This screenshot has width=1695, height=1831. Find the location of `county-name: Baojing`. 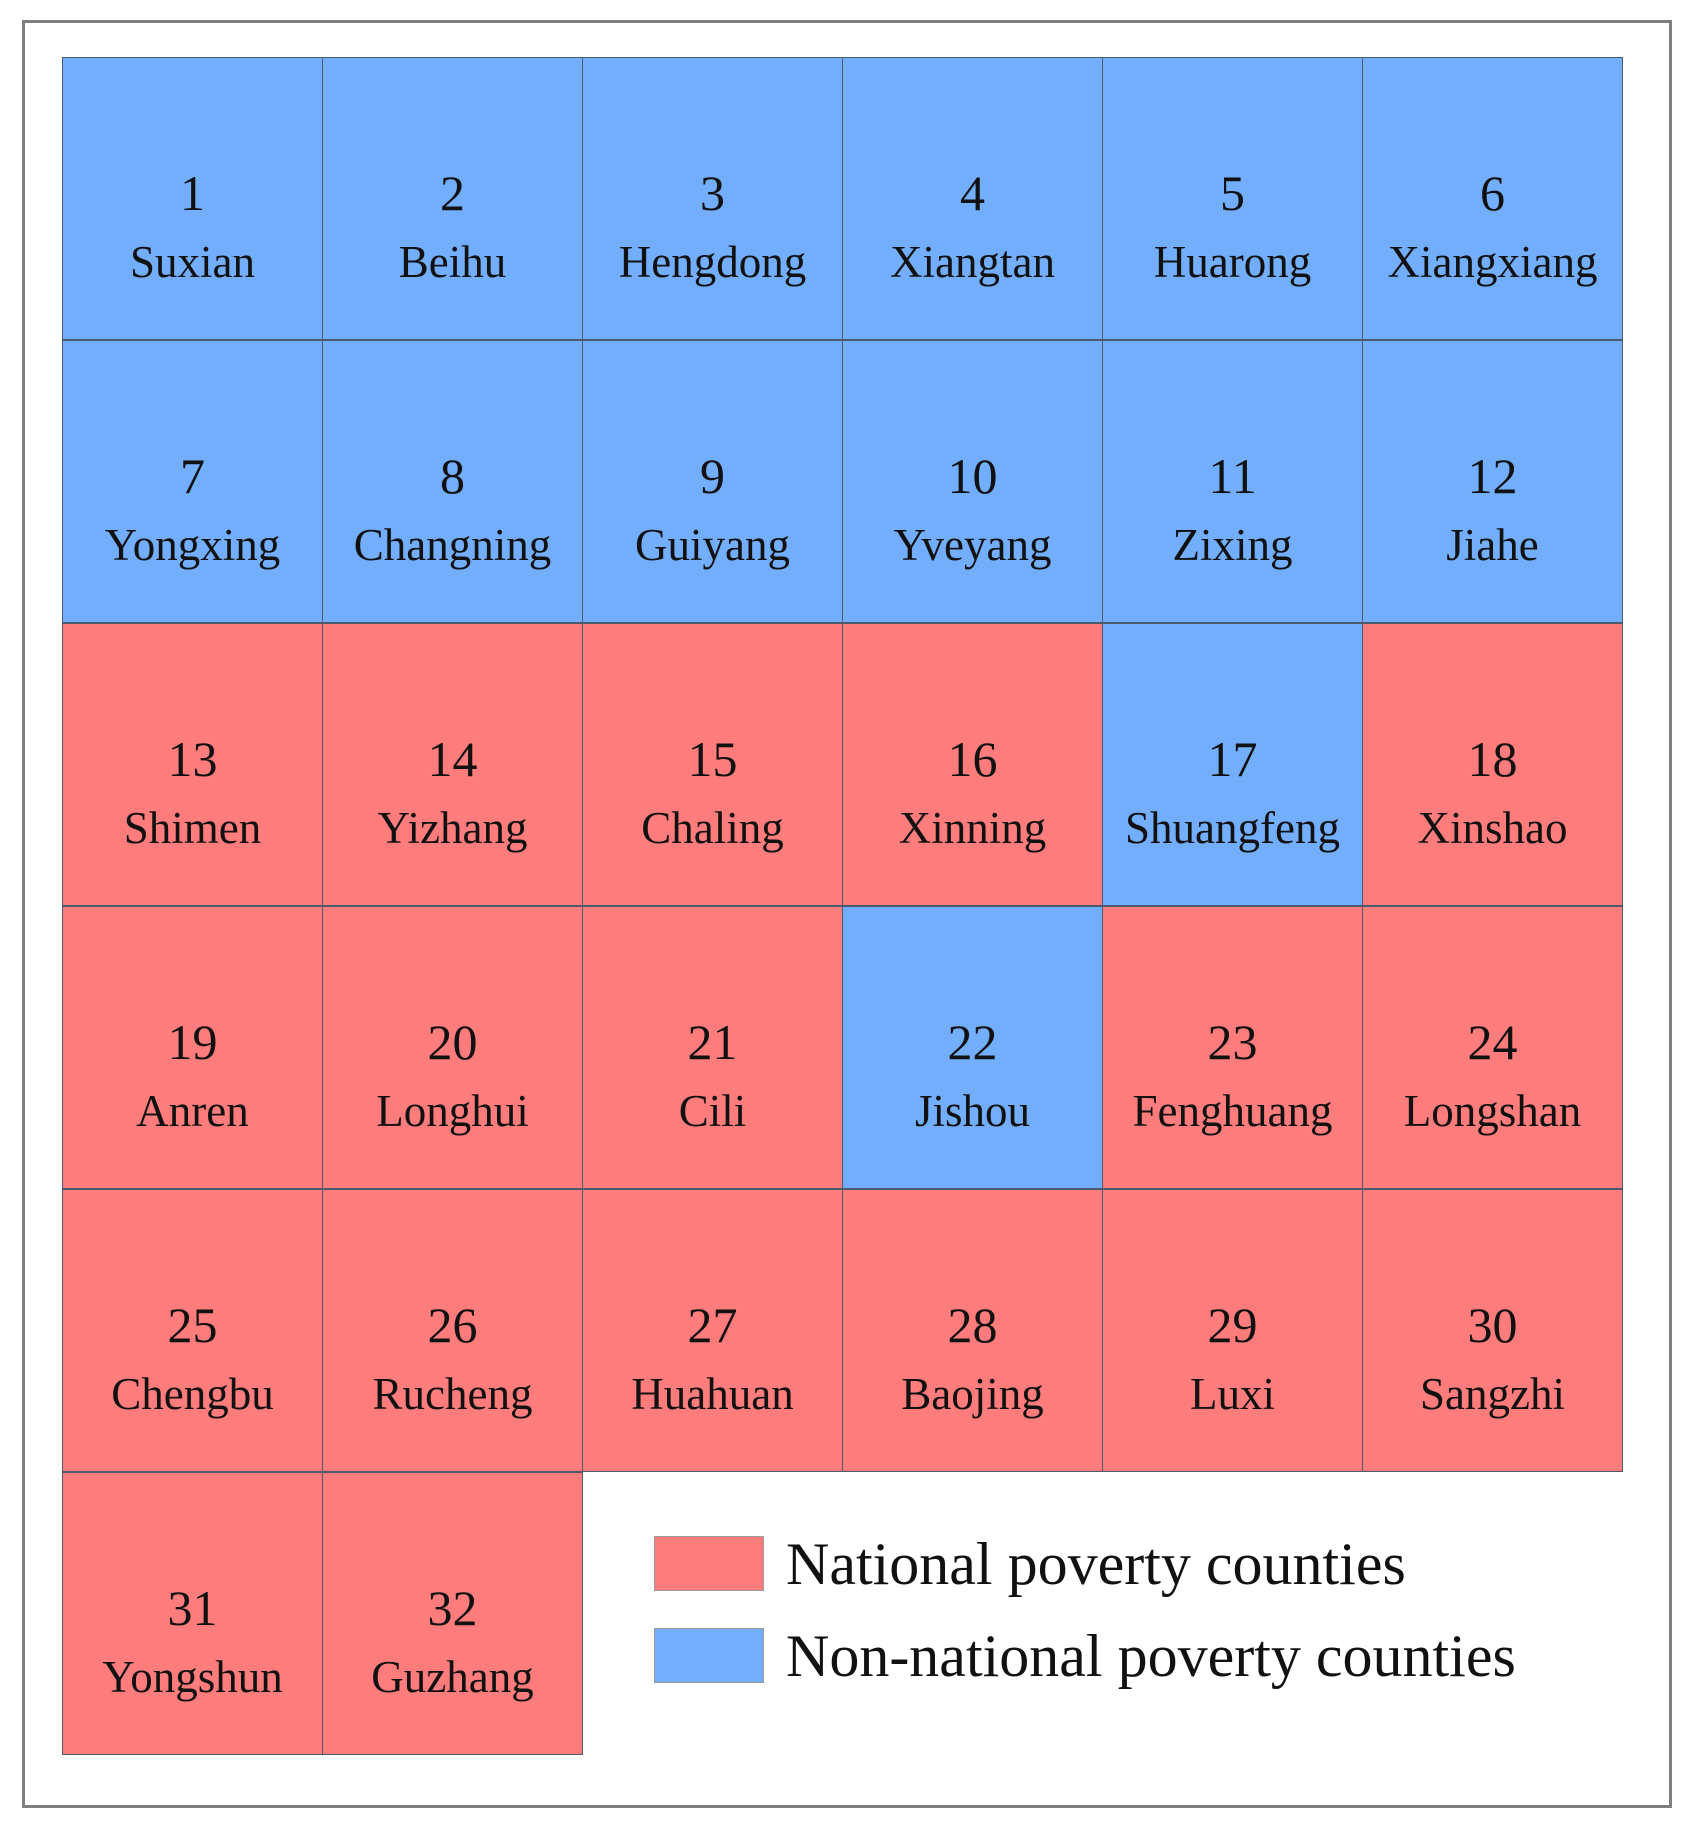

county-name: Baojing is located at coordinates (972, 1394).